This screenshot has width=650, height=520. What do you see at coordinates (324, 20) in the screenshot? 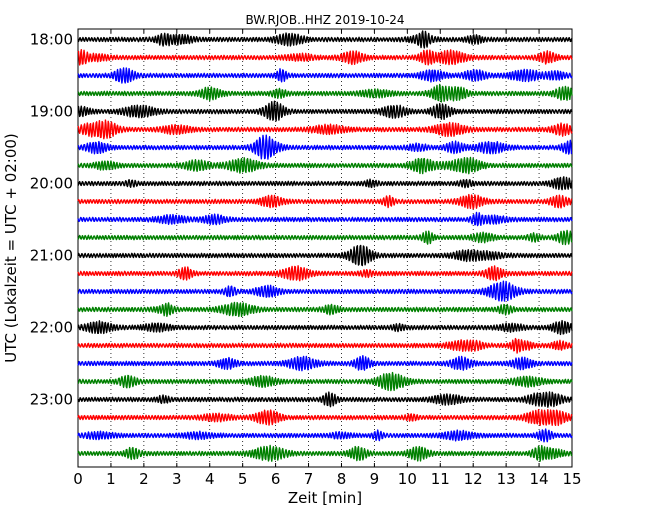
I see `chart-title: BW.RJOB..HHZ 2019-10-24` at bounding box center [324, 20].